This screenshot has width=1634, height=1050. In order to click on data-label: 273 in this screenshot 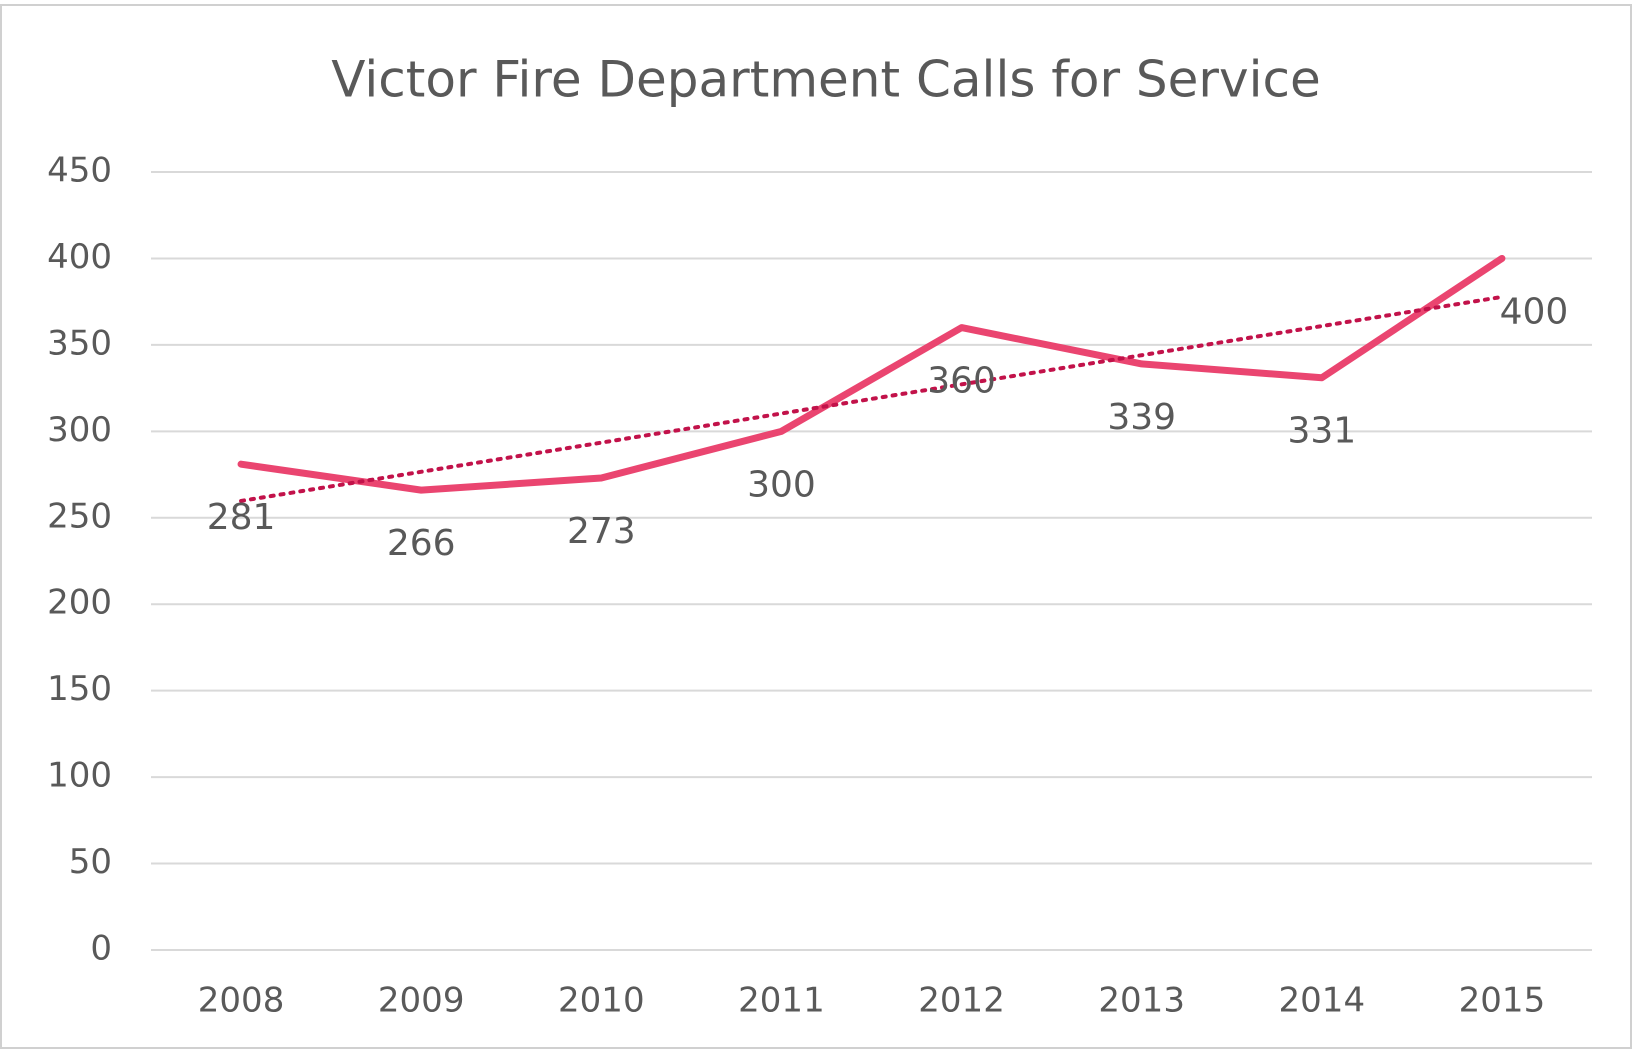, I will do `click(601, 531)`.